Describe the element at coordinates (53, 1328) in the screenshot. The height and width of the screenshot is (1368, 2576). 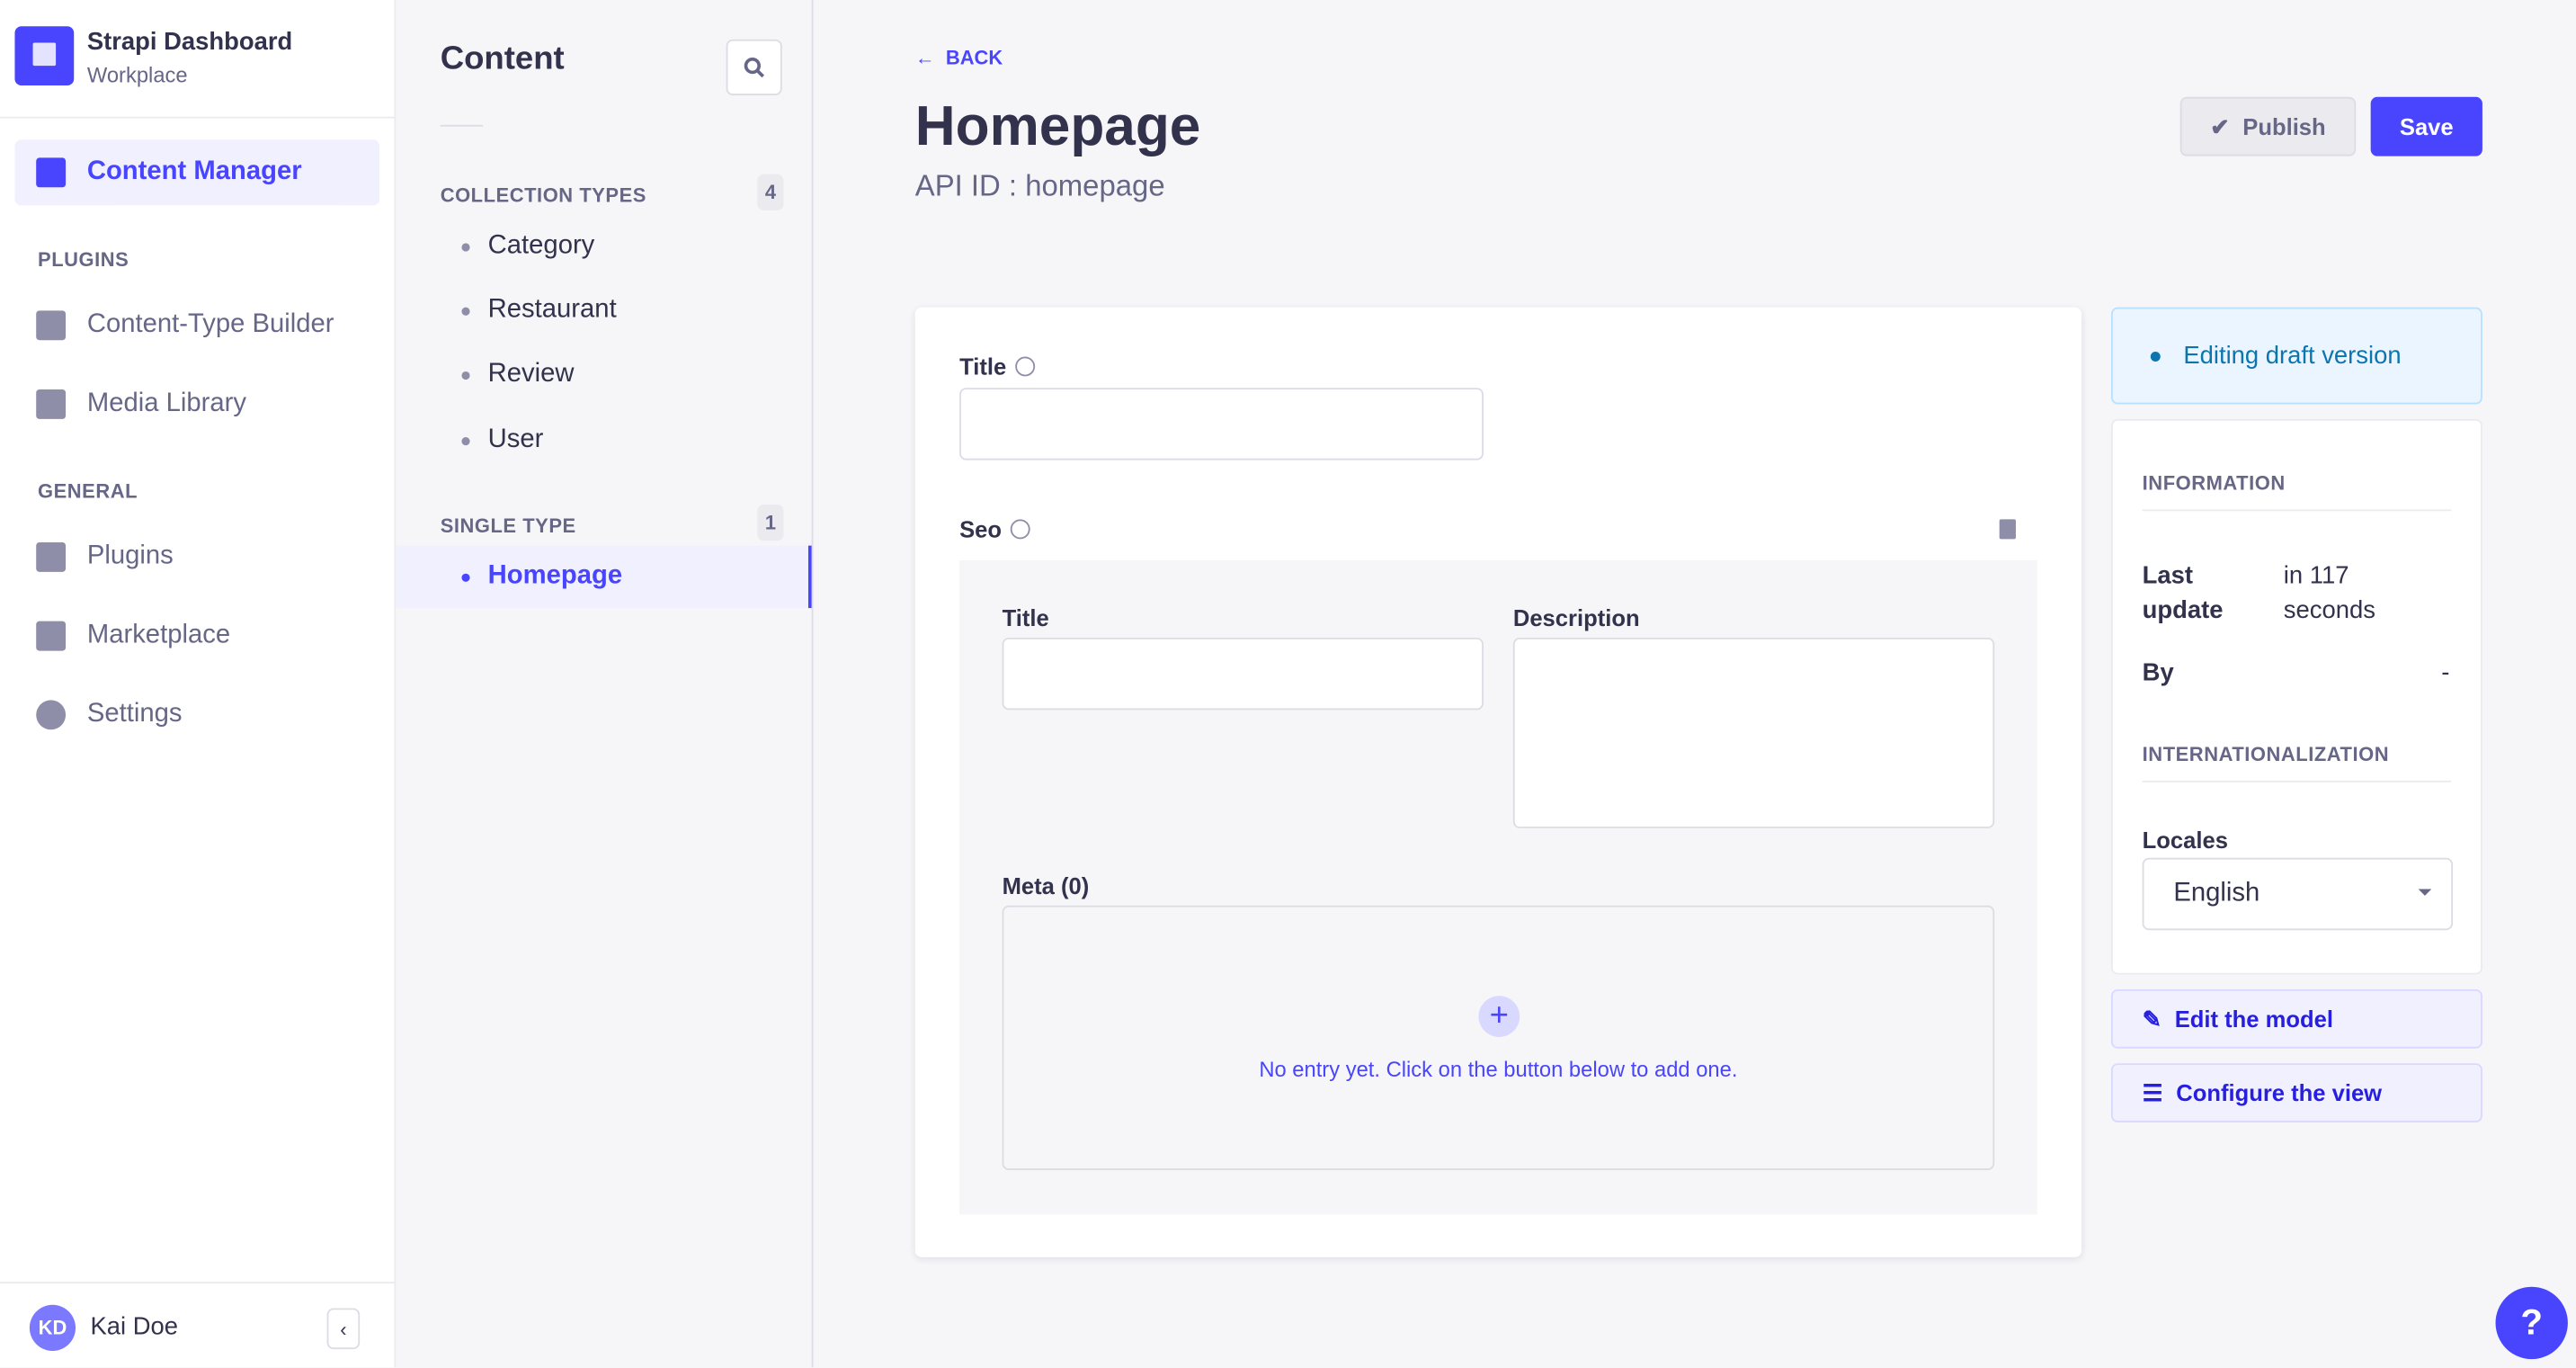
I see `avatar: KD` at that location.